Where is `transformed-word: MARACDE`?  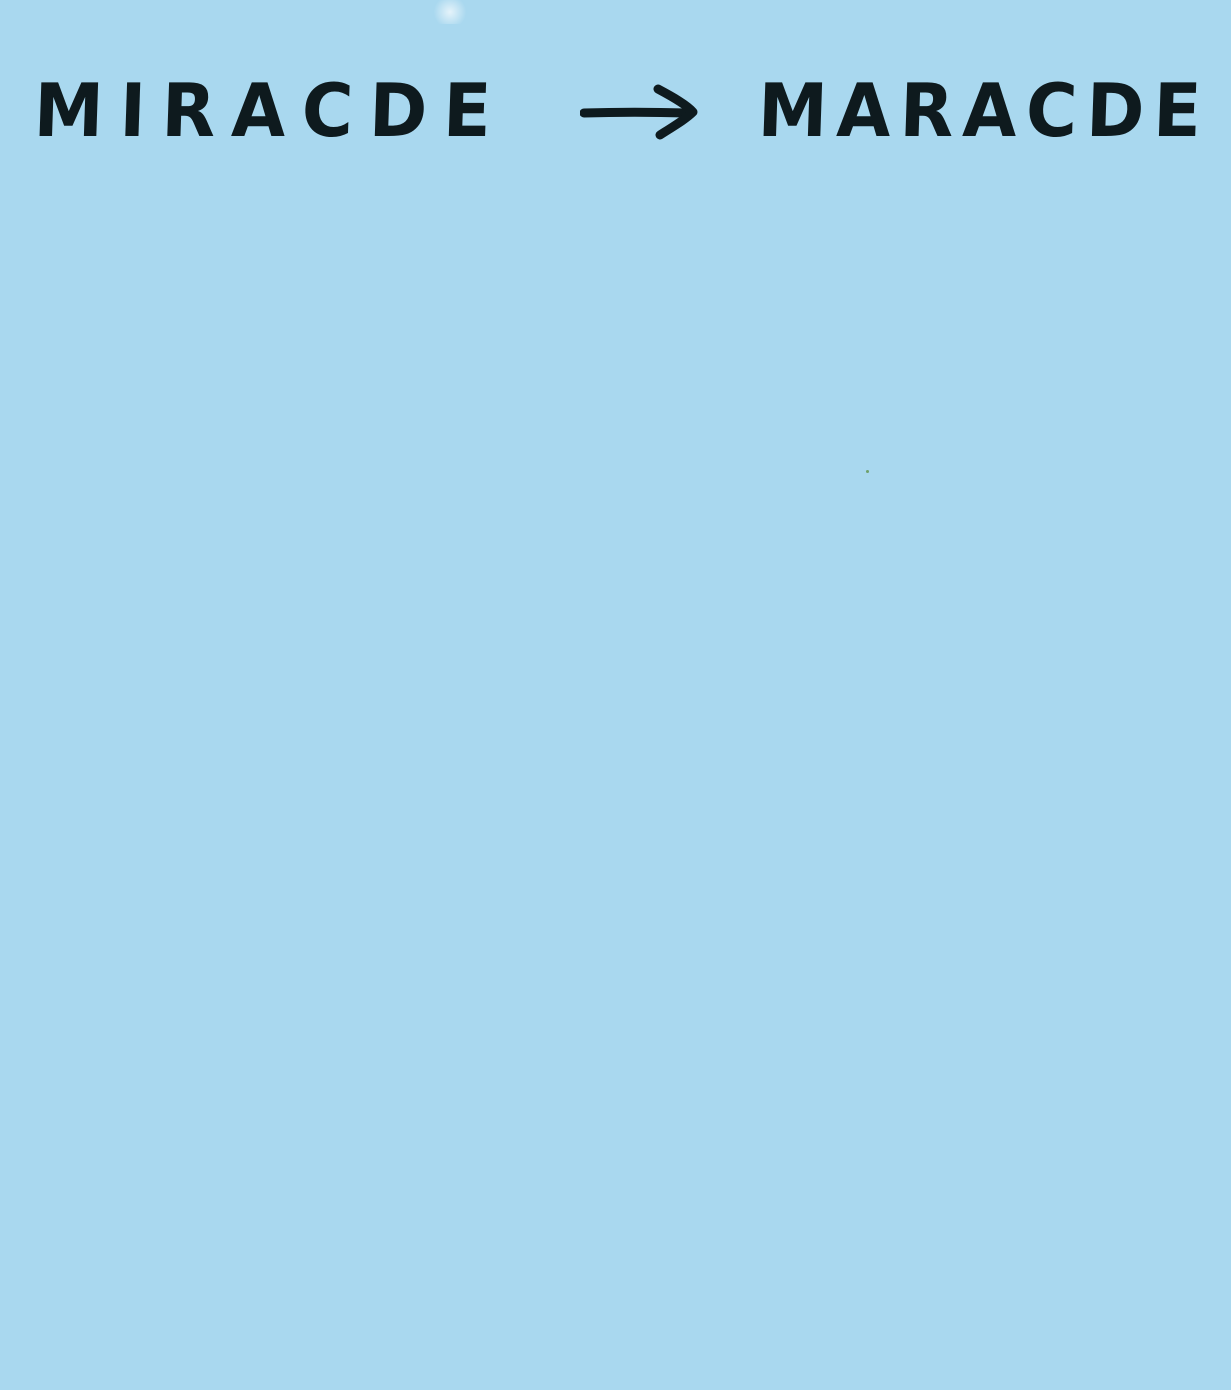
transformed-word: MARACDE is located at coordinates (984, 111).